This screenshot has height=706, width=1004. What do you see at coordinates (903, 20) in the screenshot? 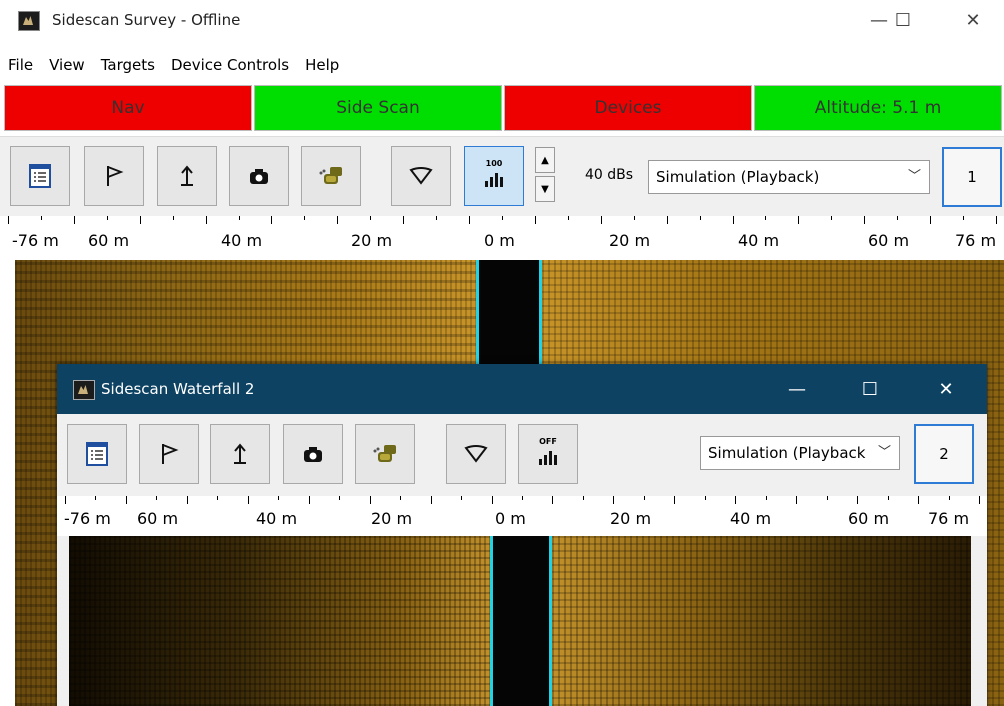
I see `maximize-button: ☐` at bounding box center [903, 20].